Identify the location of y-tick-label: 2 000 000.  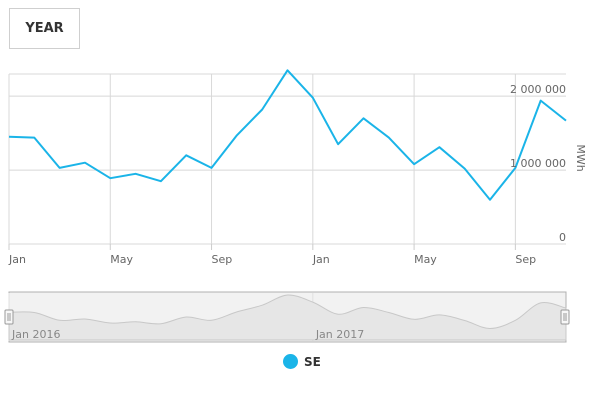
(538, 89).